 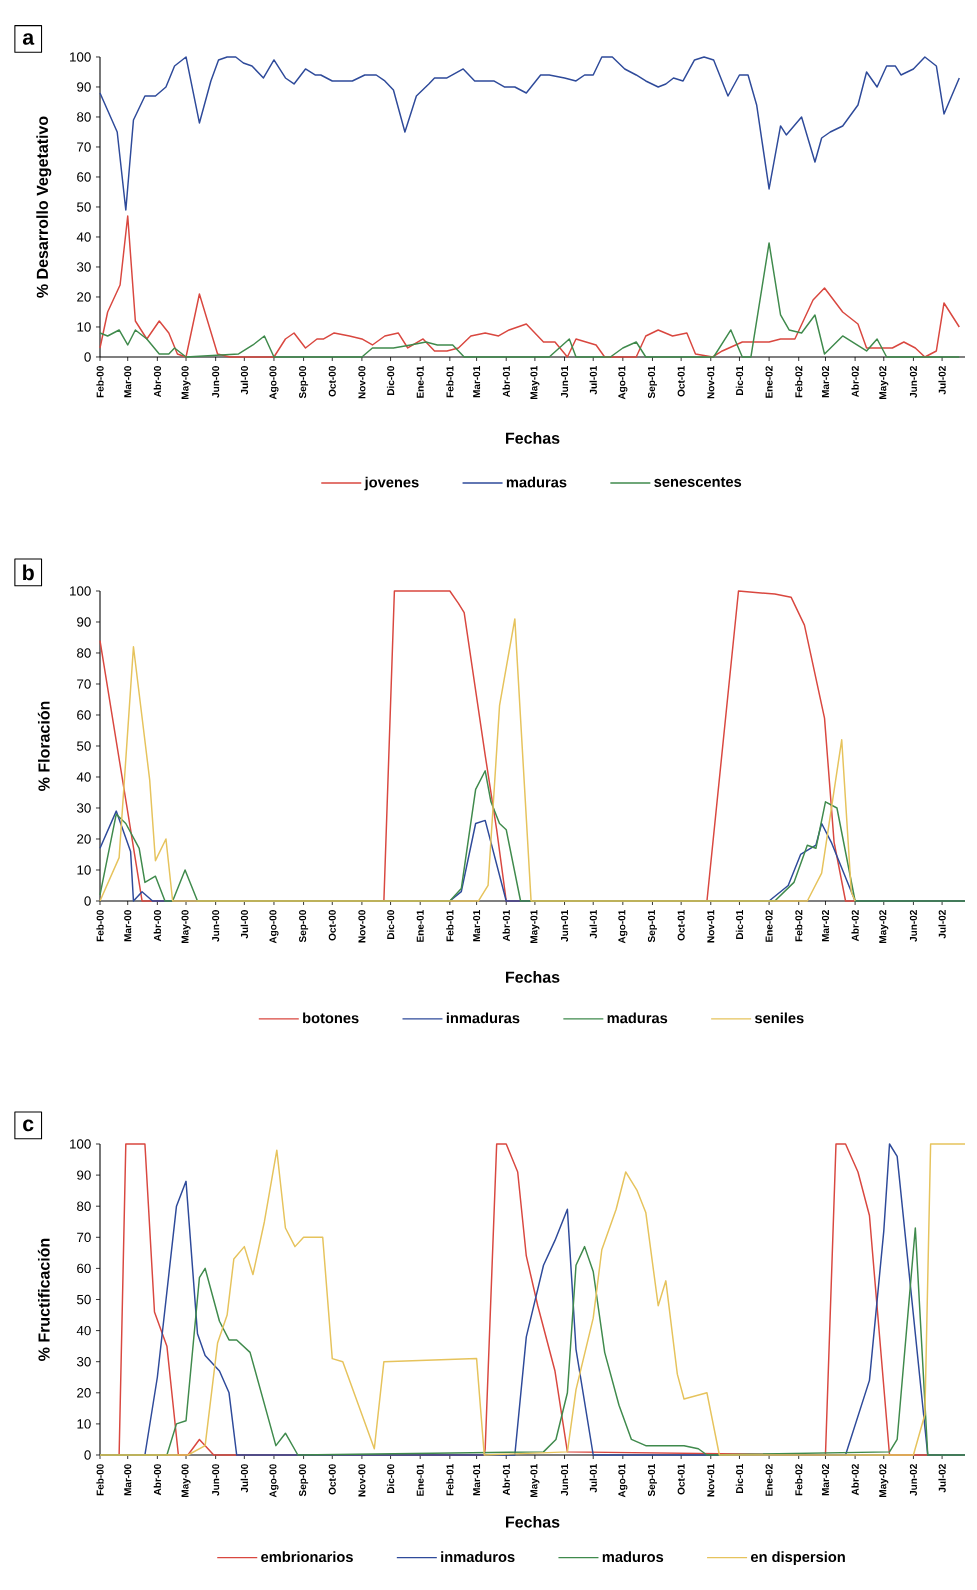 What do you see at coordinates (478, 1557) in the screenshot?
I see `legend-label: inmaduros` at bounding box center [478, 1557].